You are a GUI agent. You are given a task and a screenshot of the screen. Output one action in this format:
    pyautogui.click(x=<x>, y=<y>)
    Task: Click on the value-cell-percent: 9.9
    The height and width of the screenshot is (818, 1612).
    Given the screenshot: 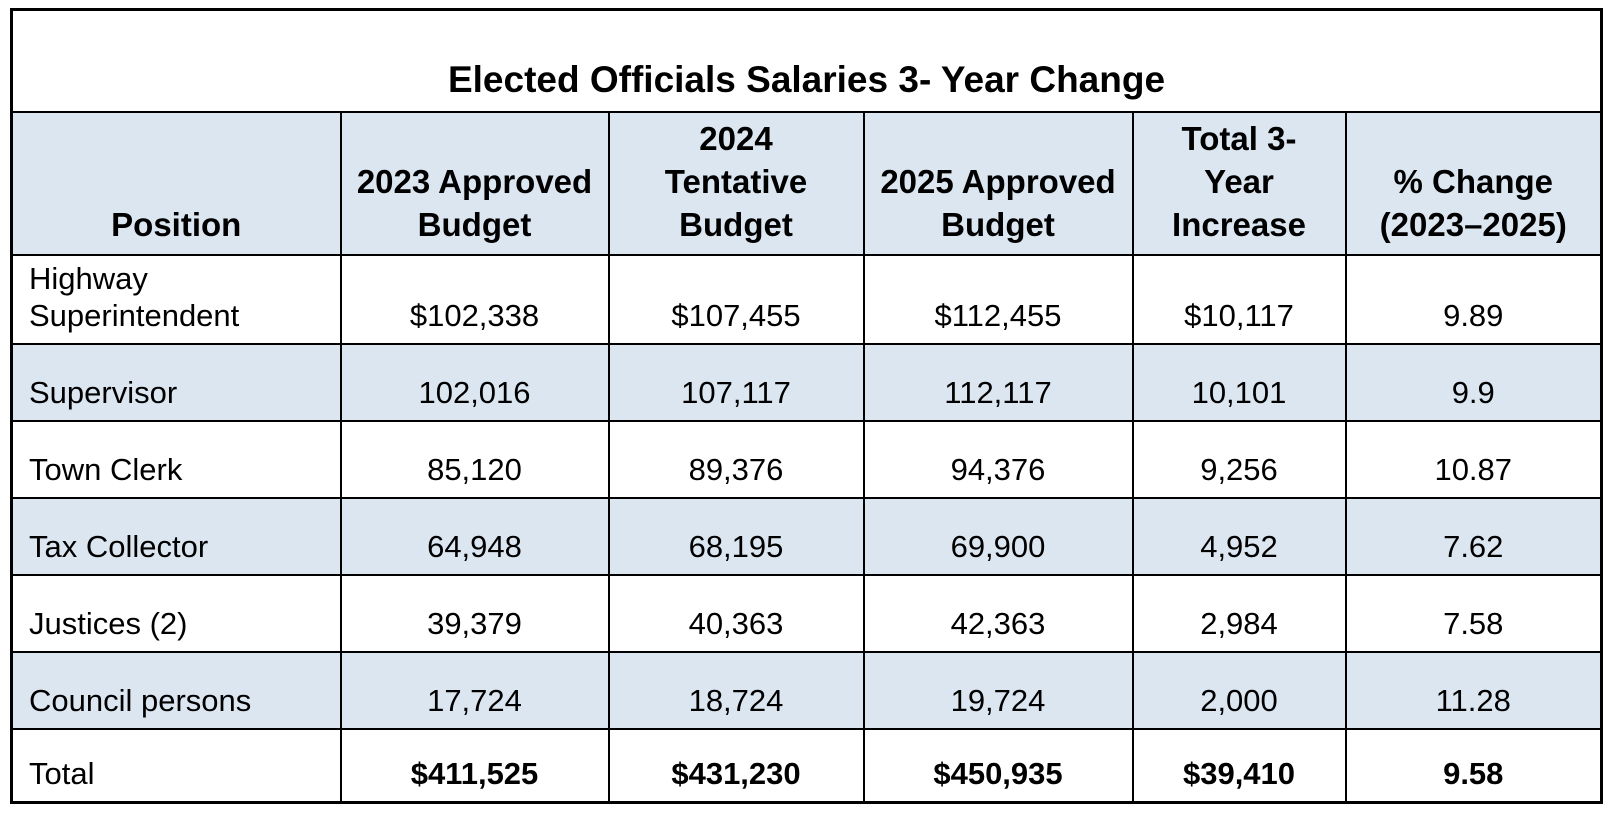 What is the action you would take?
    pyautogui.click(x=1473, y=382)
    